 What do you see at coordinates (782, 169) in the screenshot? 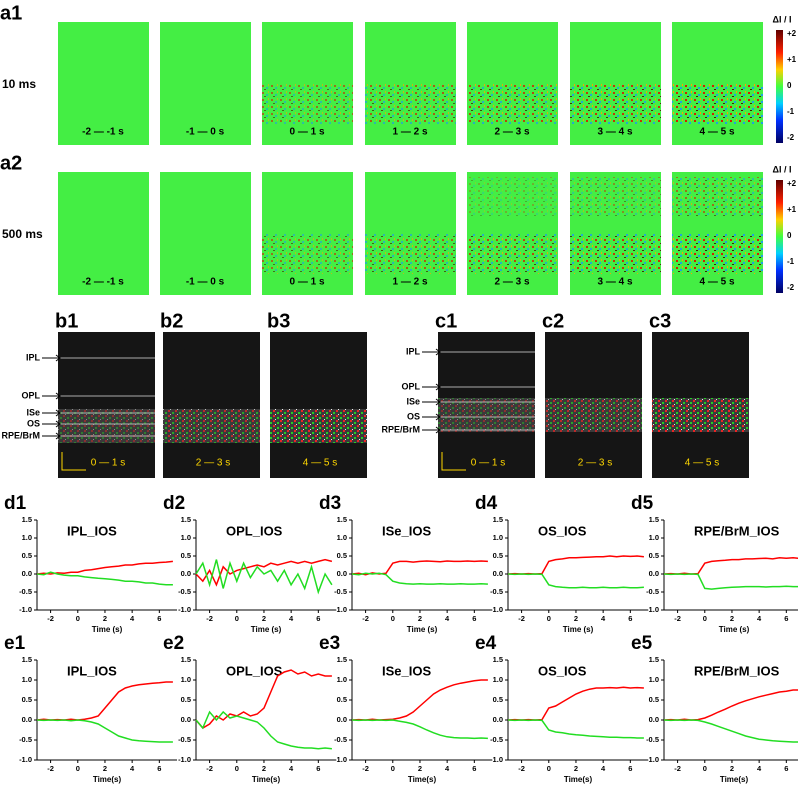
I see `colorbar-title: ΔI / I` at bounding box center [782, 169].